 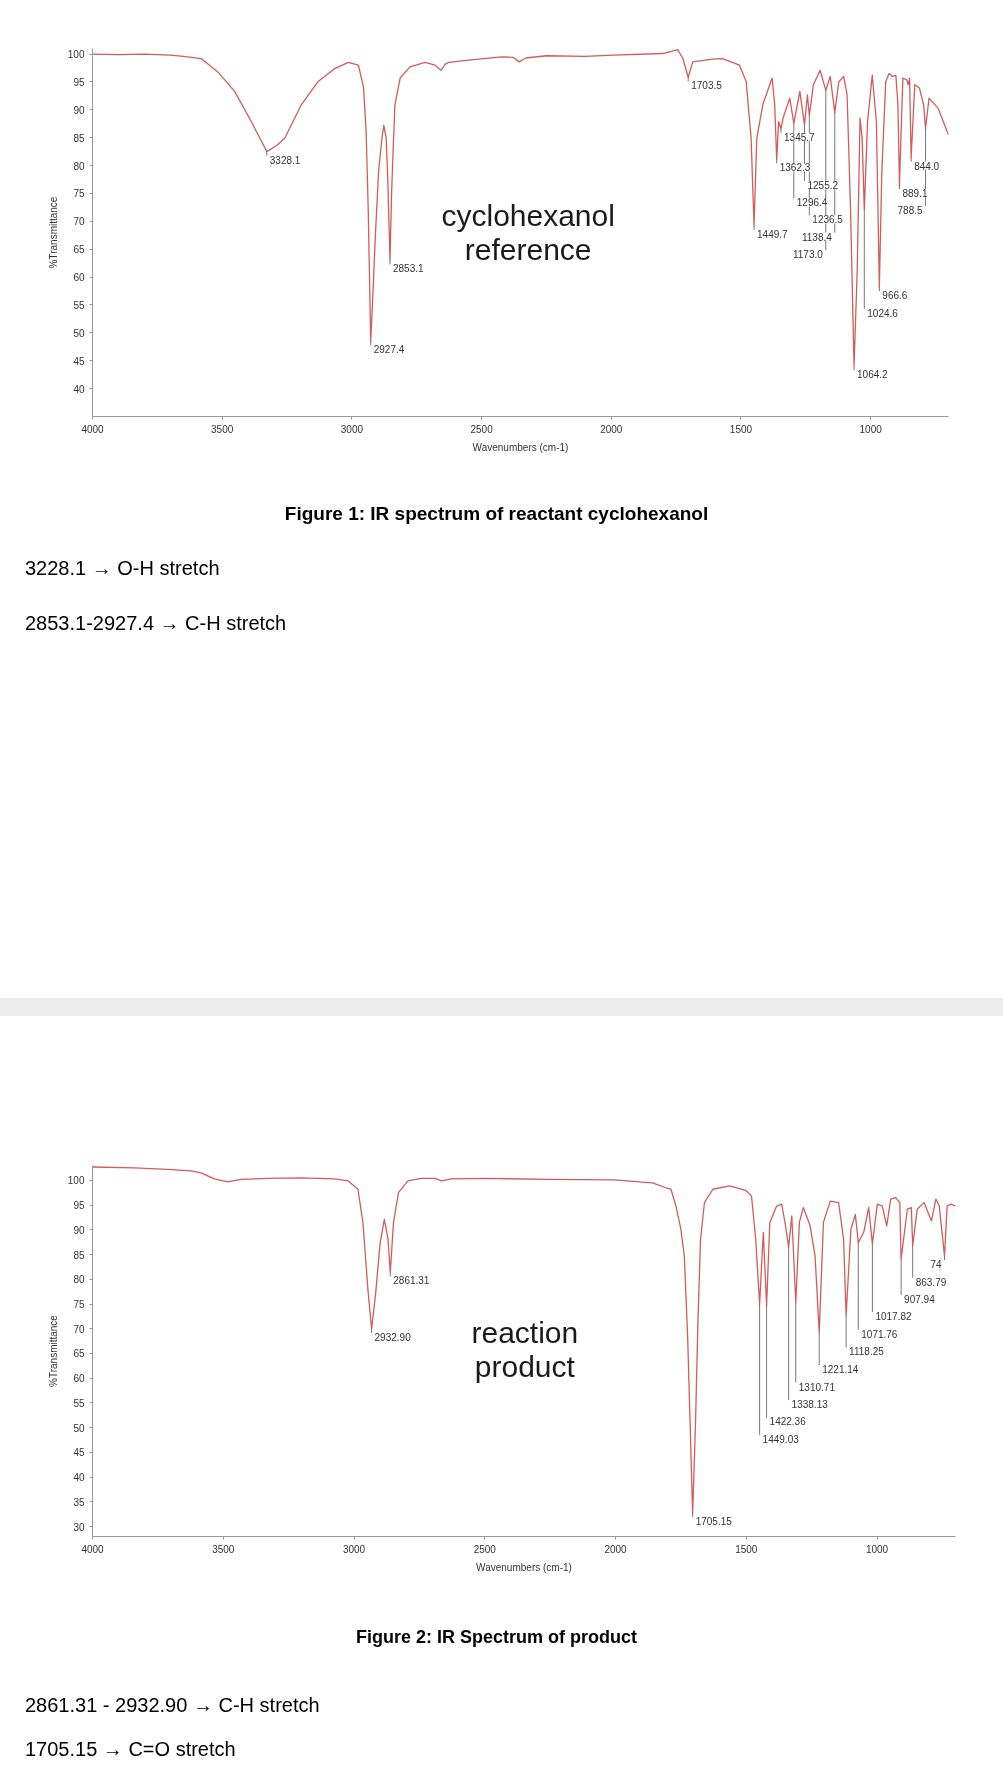 What do you see at coordinates (496, 1637) in the screenshot?
I see `text: Figure 2: IR Spectrum of product` at bounding box center [496, 1637].